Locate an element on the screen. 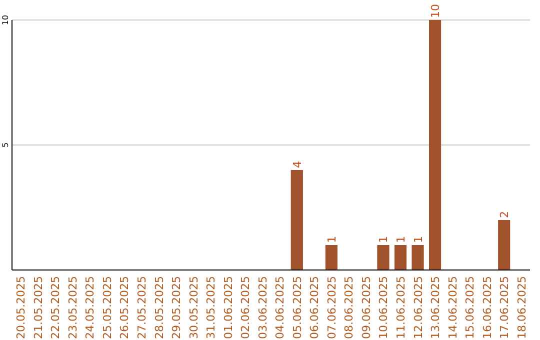 The height and width of the screenshot is (340, 540). x-tick-label: 12.06.2025 is located at coordinates (418, 307).